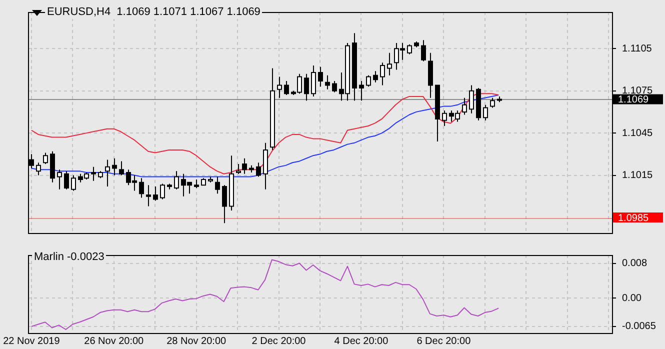 This screenshot has width=665, height=349. Describe the element at coordinates (638, 133) in the screenshot. I see `y-tick-label: 1.1045` at that location.